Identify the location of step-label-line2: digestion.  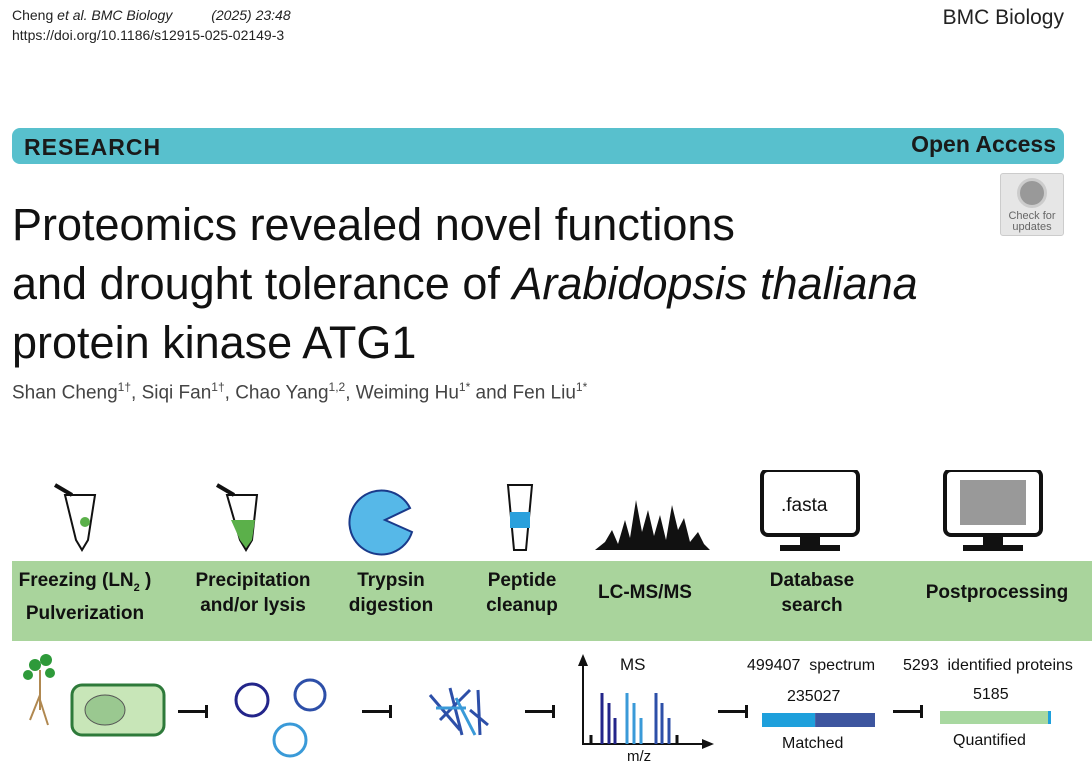
(391, 605).